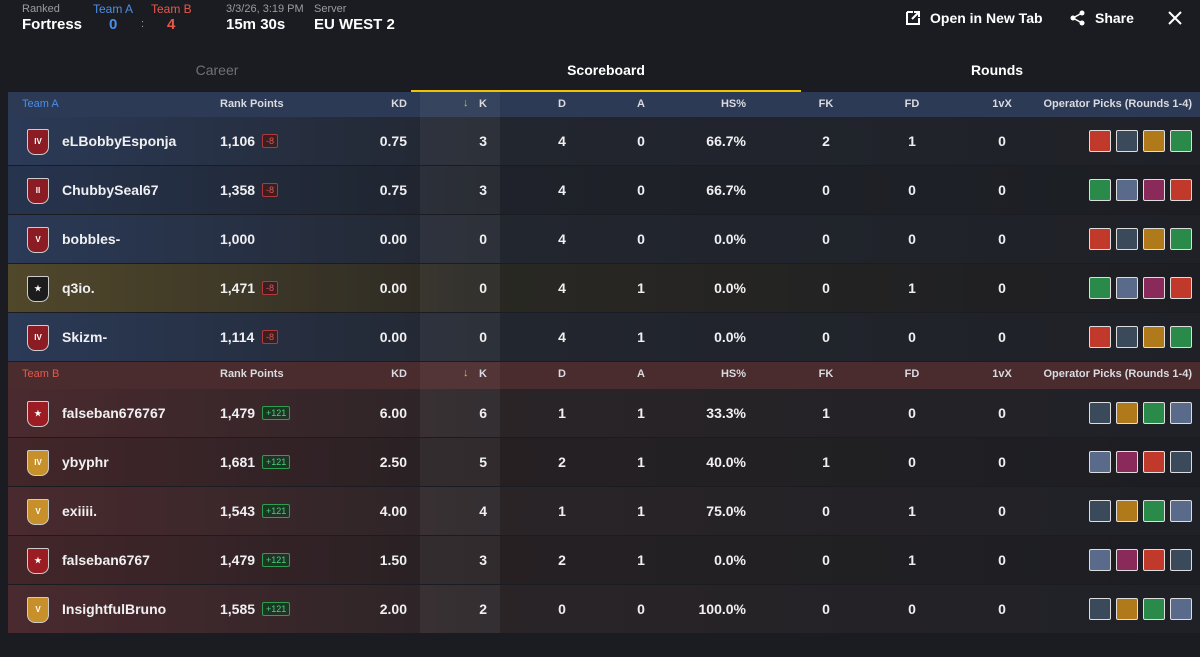 The image size is (1200, 657). Describe the element at coordinates (237, 337) in the screenshot. I see `rank-points: 1,114` at that location.